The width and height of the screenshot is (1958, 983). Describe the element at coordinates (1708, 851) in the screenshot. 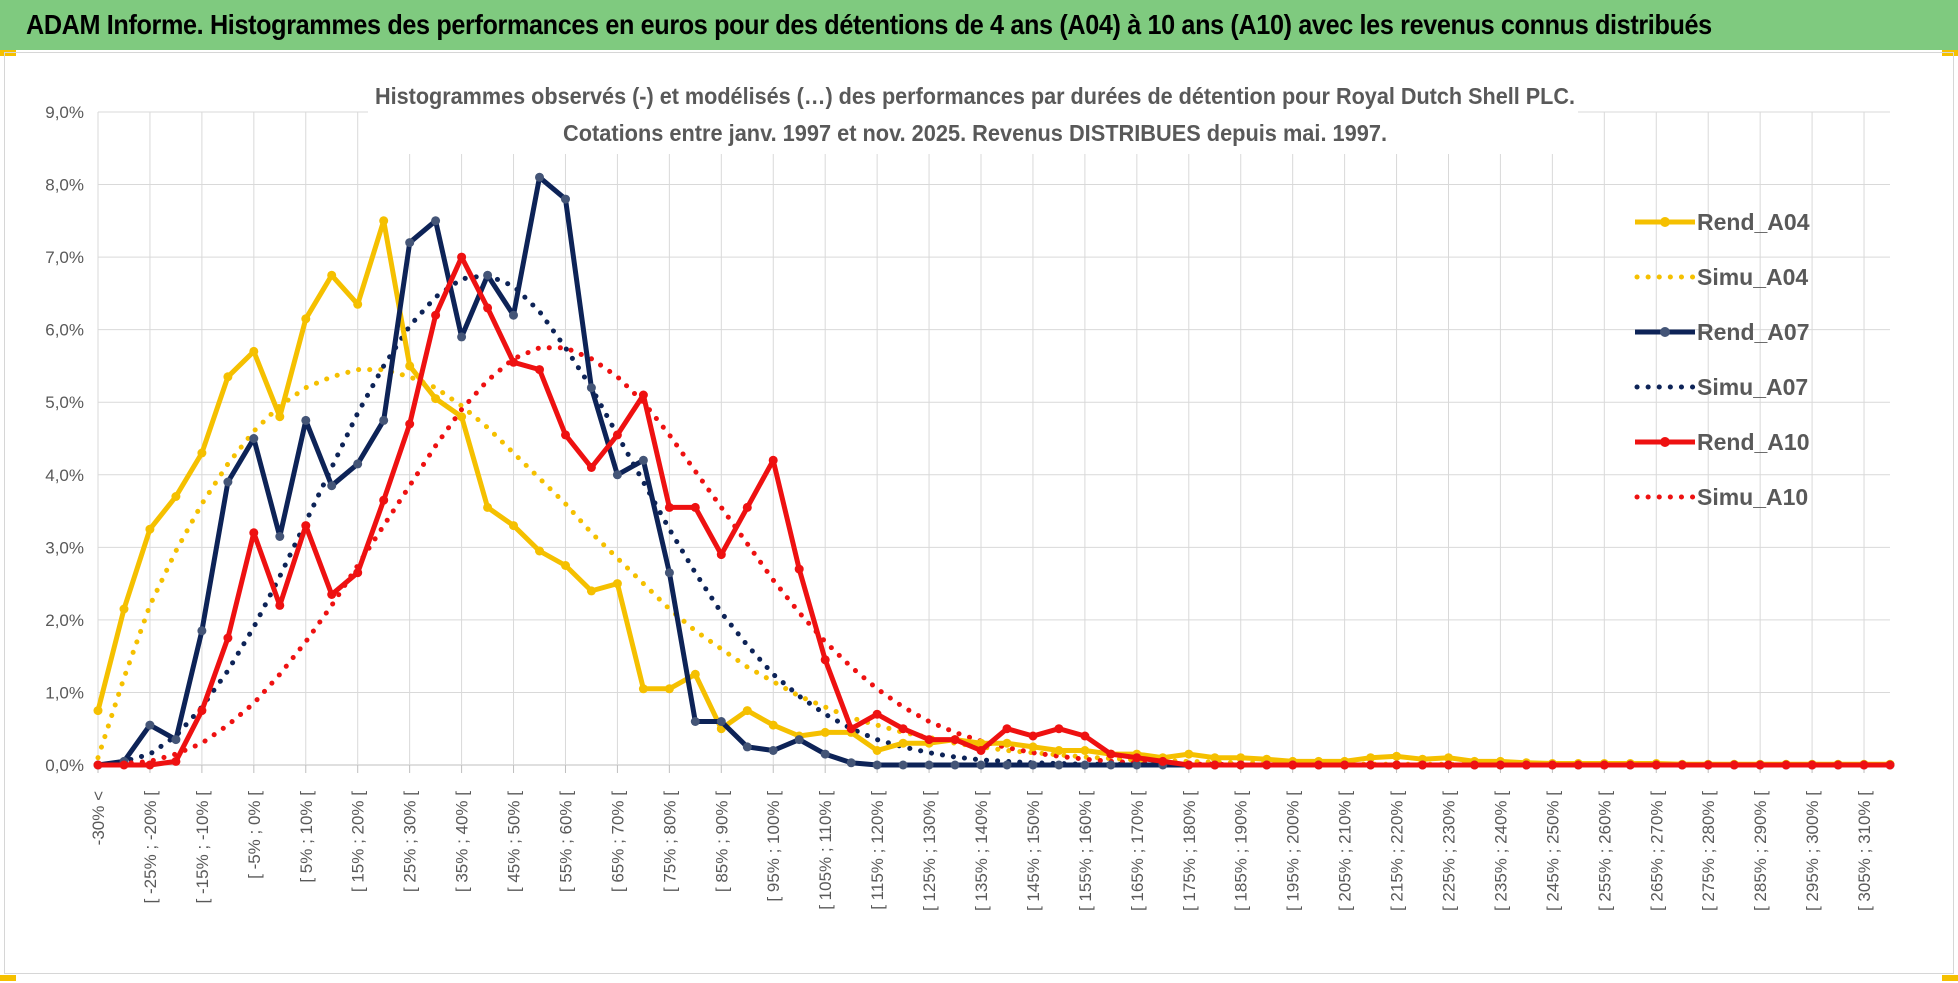

I see `x-tick-label: [ 275% ; 280% [` at that location.